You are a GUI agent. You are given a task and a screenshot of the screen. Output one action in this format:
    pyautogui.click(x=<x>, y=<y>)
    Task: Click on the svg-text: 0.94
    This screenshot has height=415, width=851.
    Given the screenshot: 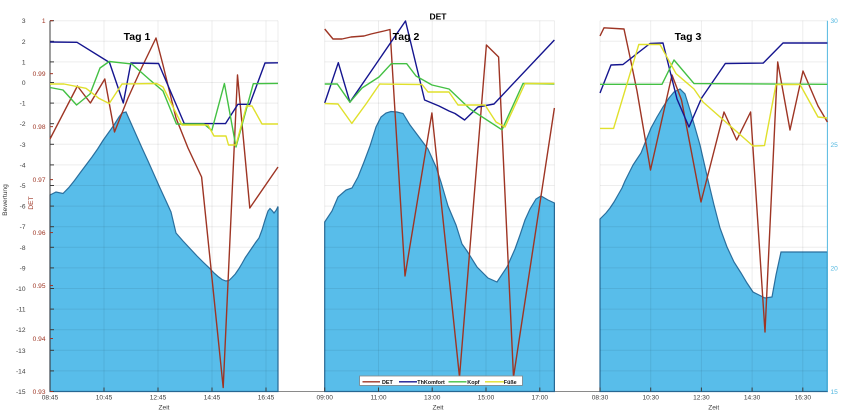 What is the action you would take?
    pyautogui.click(x=39, y=339)
    